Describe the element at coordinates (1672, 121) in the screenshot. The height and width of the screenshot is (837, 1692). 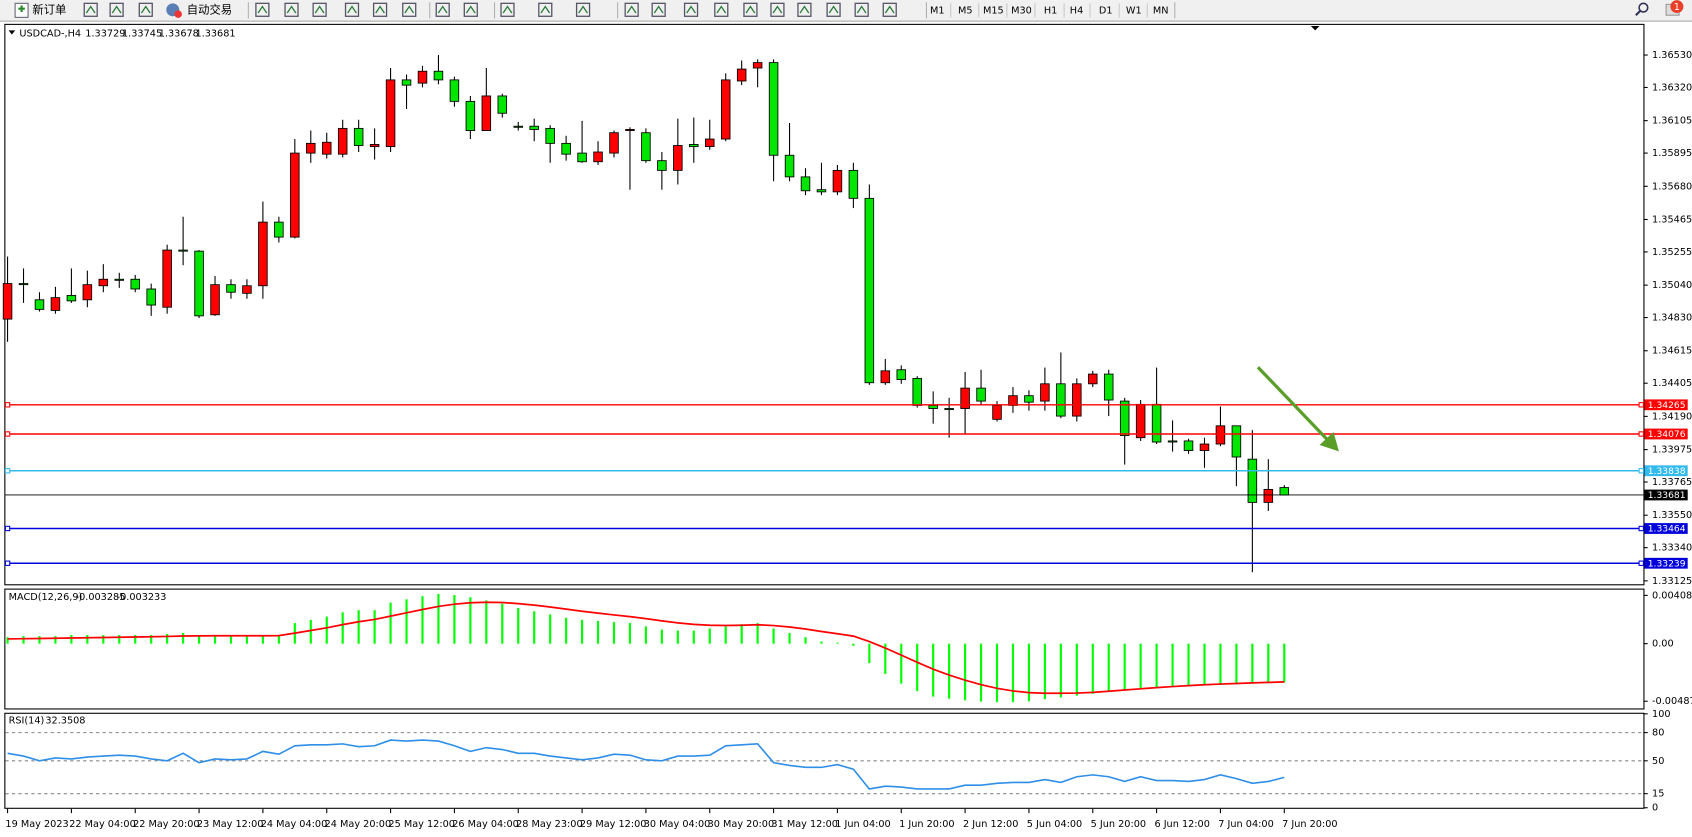
I see `y-tick-label: 1.36105` at that location.